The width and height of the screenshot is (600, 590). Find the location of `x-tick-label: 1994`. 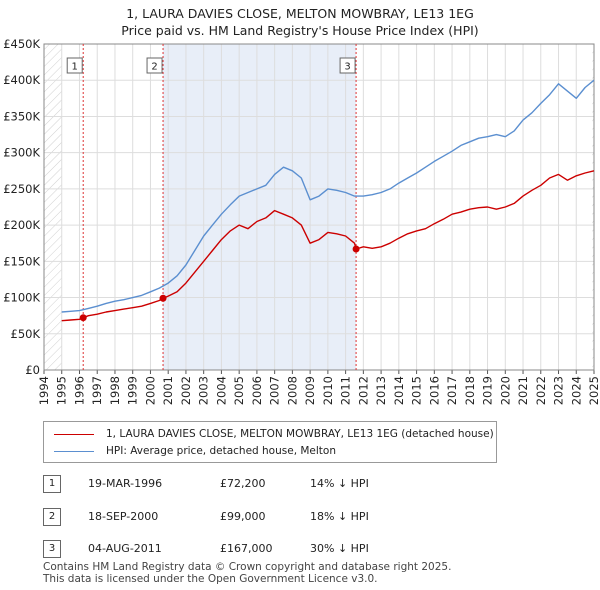

x-tick-label: 1994 is located at coordinates (44, 390).